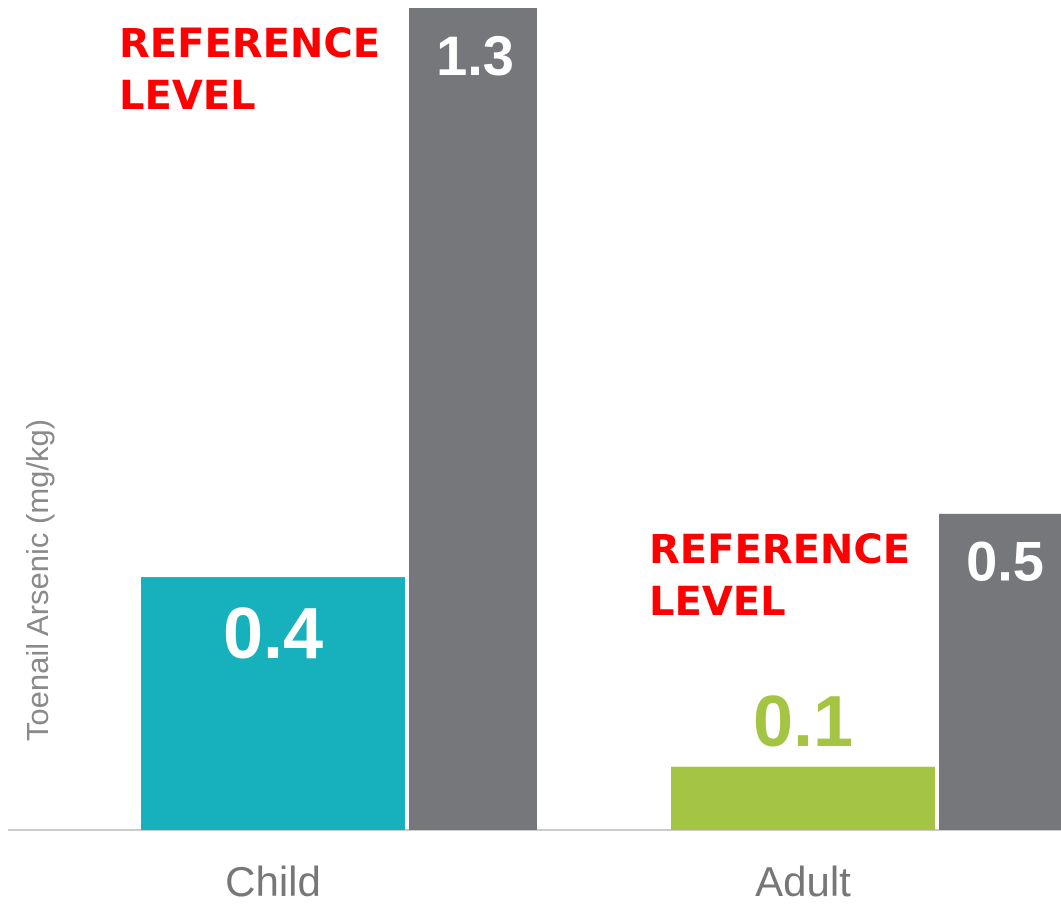 The width and height of the screenshot is (1061, 907). I want to click on value-label: 0.4, so click(273, 634).